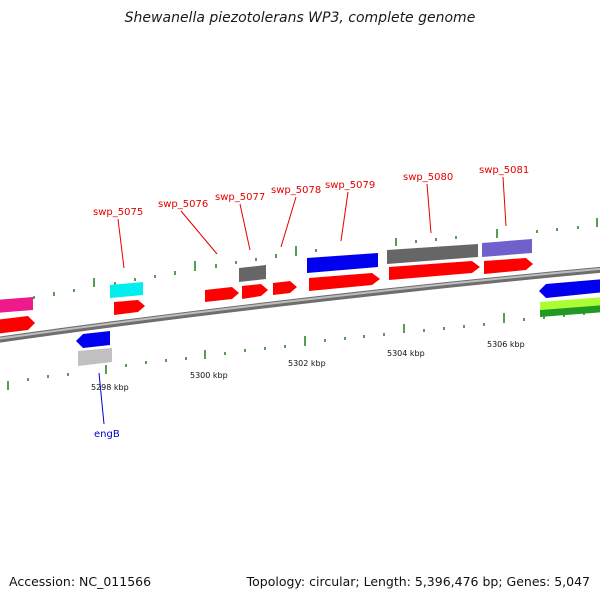  What do you see at coordinates (240, 197) in the screenshot?
I see `gene-label-swp-5077: swp_5077` at bounding box center [240, 197].